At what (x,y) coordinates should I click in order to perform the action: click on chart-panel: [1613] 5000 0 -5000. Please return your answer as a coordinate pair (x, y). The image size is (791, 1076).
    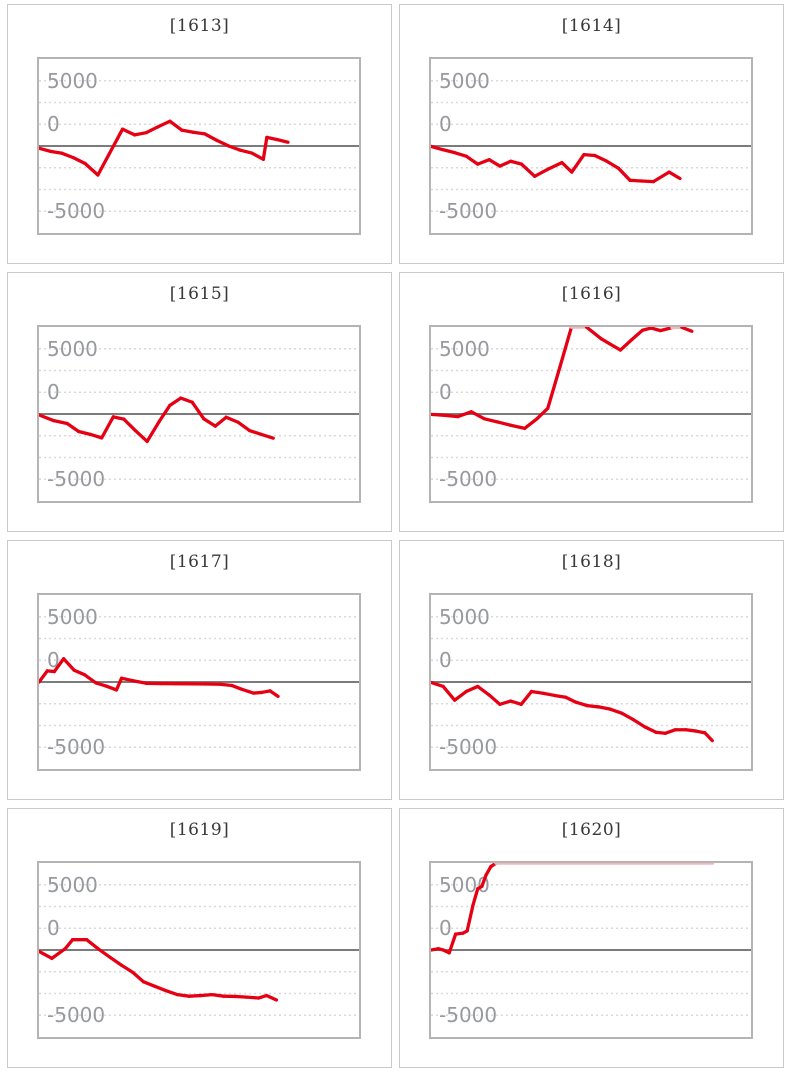
    Looking at the image, I should click on (199, 134).